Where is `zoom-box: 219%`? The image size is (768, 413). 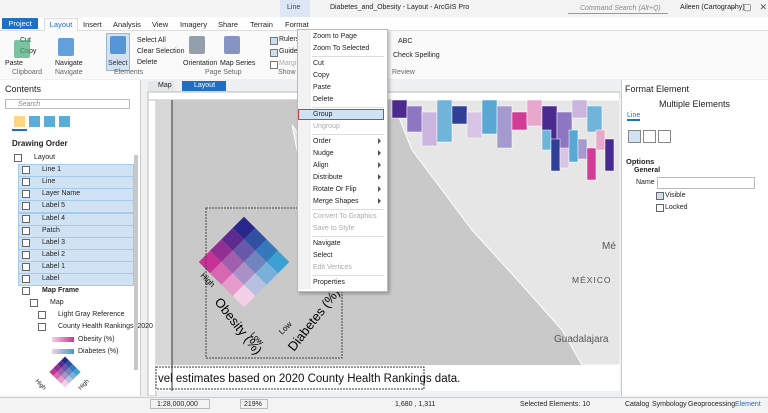 zoom-box: 219% is located at coordinates (254, 404).